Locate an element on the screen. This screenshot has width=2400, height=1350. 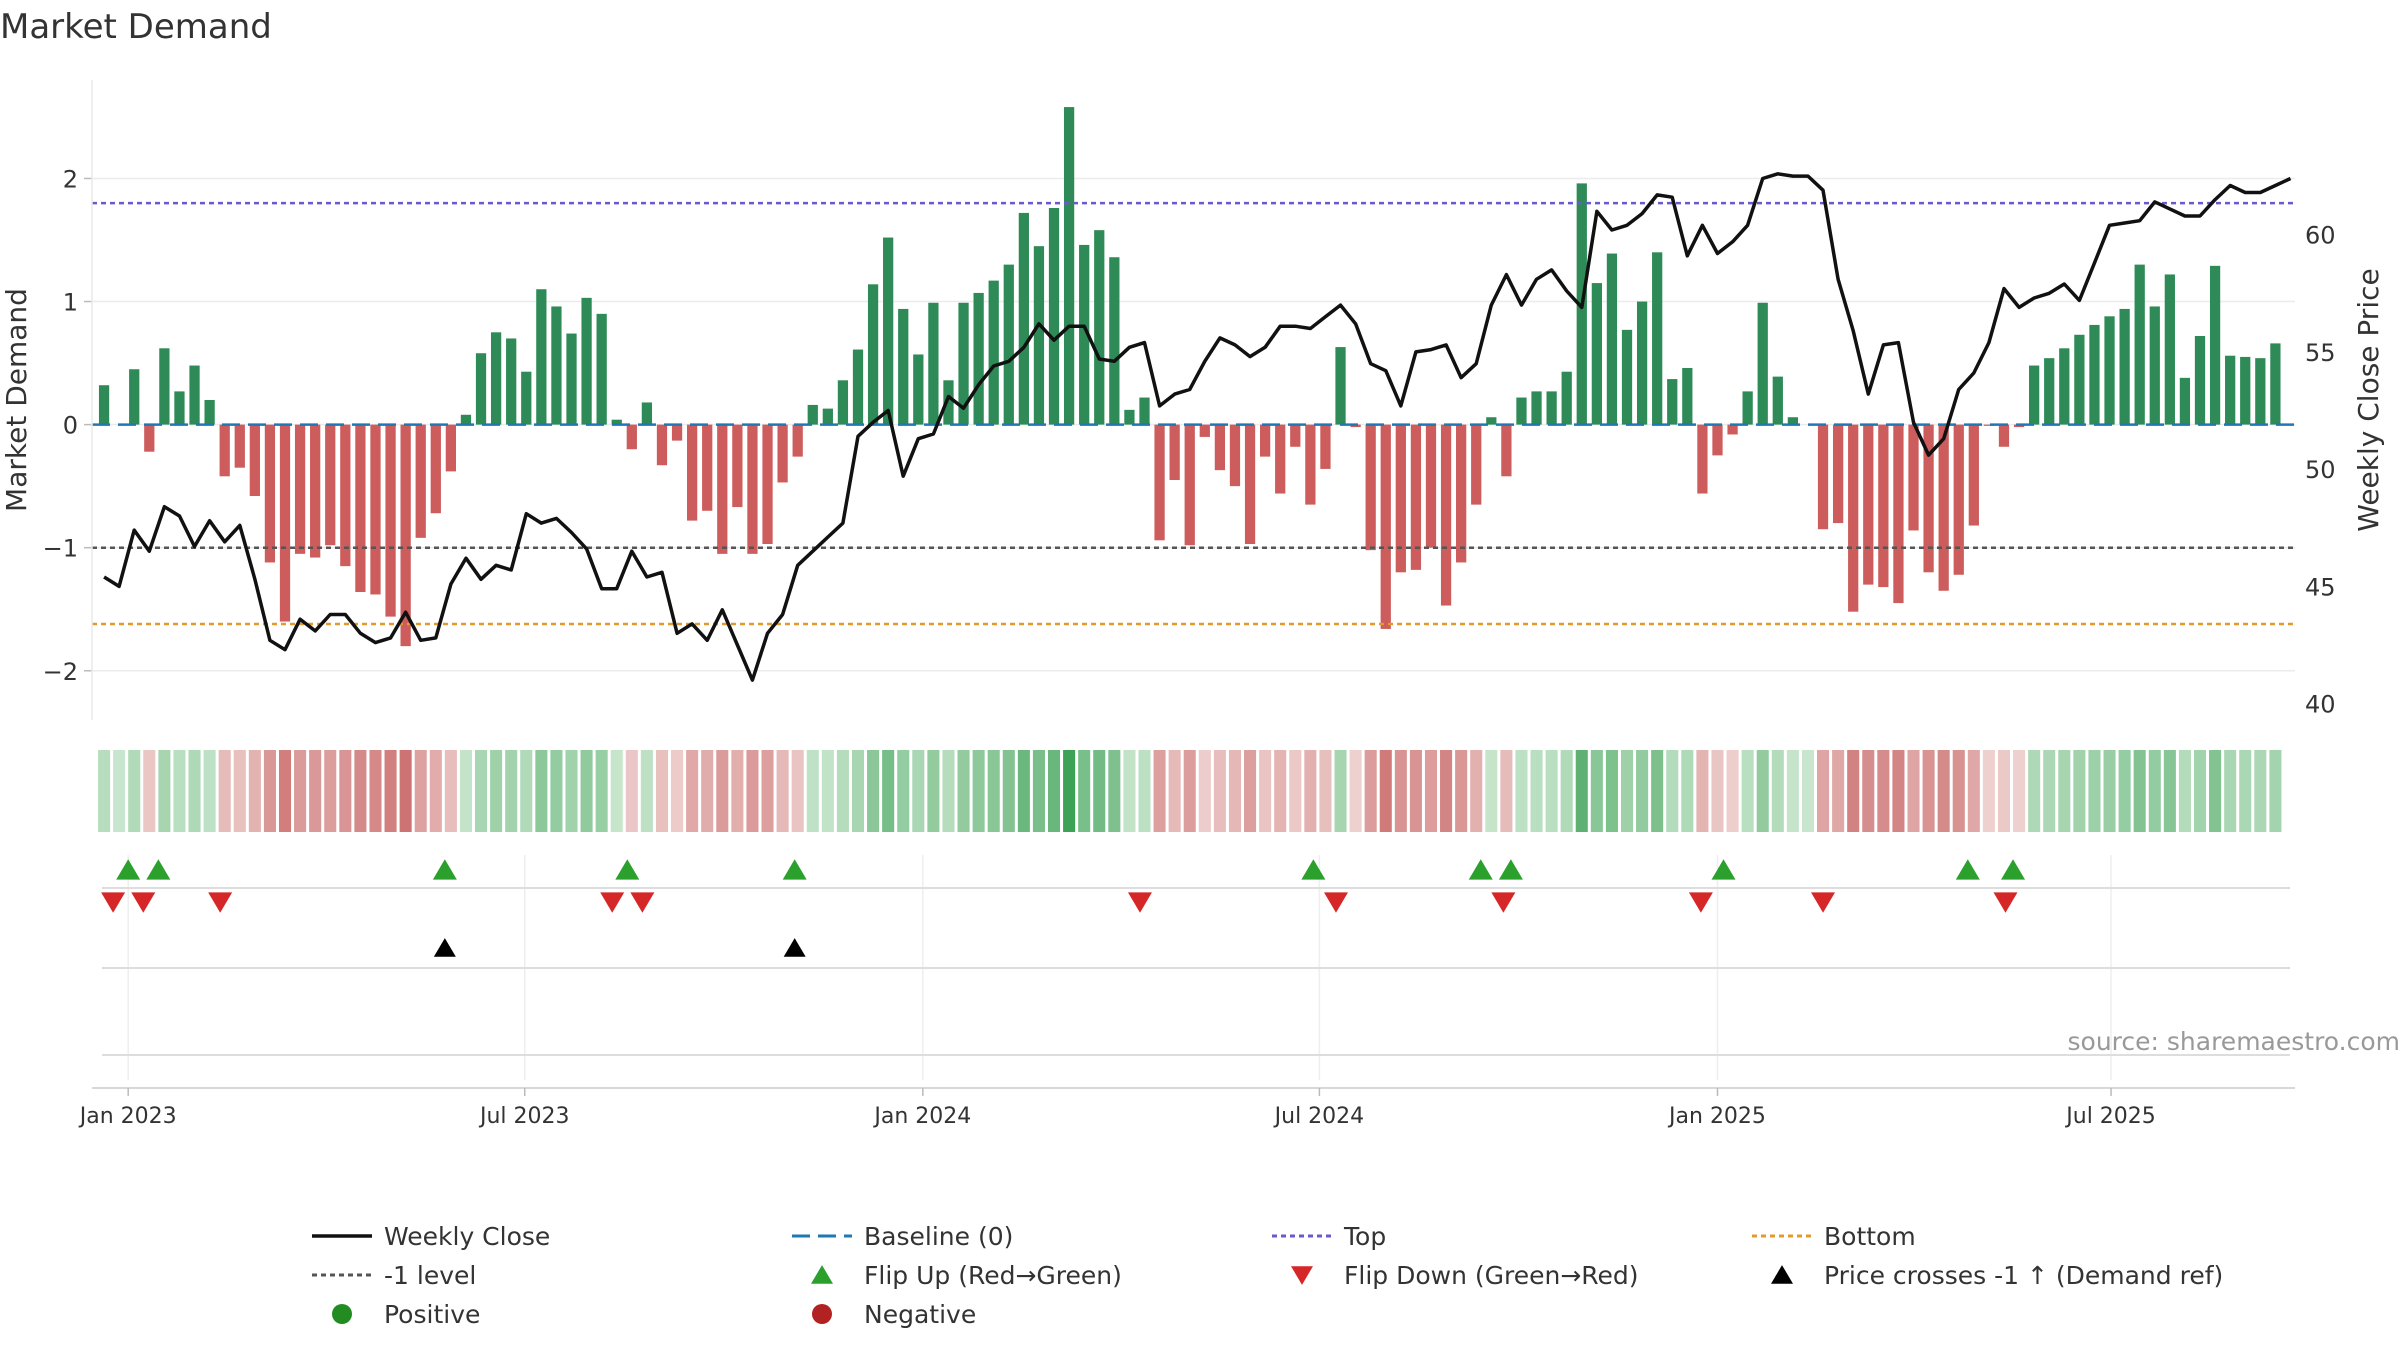
legend-label: -1 level is located at coordinates (430, 1275).